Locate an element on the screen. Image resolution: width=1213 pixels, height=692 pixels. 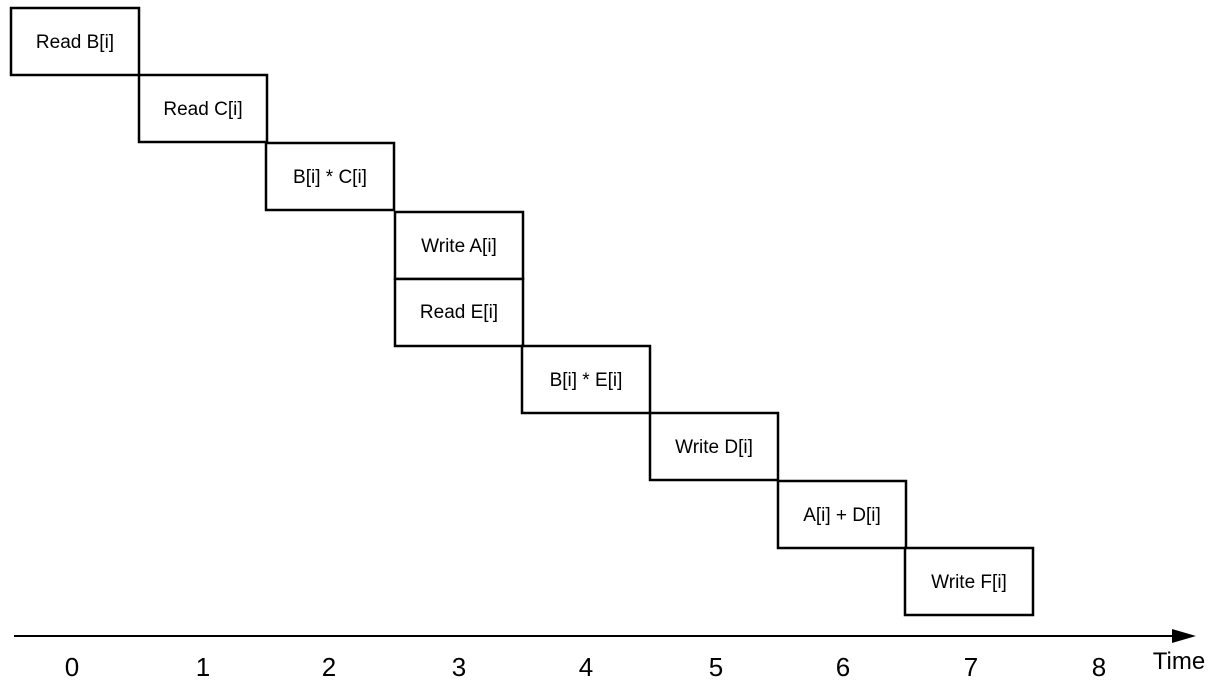
operation-label-read-c: Read C[i] is located at coordinates (202, 109).